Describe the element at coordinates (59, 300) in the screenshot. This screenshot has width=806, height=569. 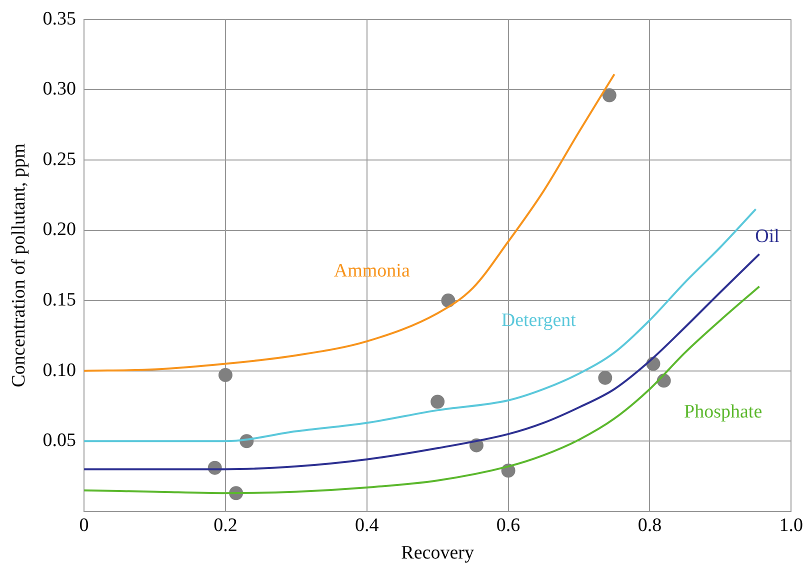
I see `y-tick-label: 0.15` at that location.